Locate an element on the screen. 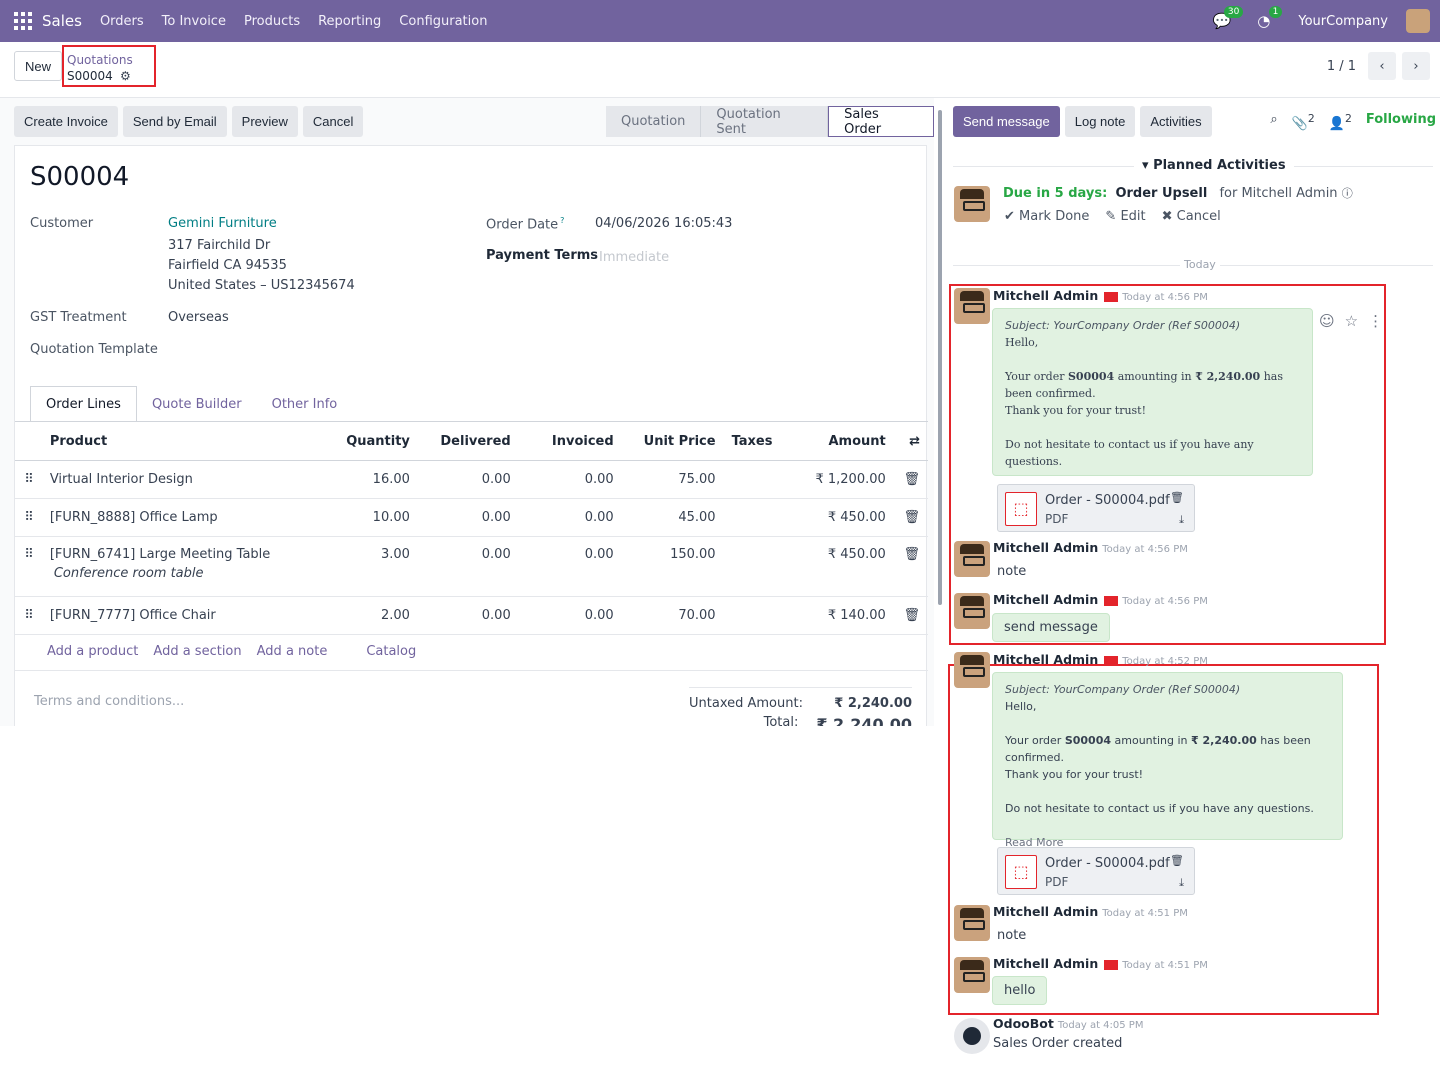 The image size is (1440, 1065). line-quantity: 3.00 is located at coordinates (371, 566).